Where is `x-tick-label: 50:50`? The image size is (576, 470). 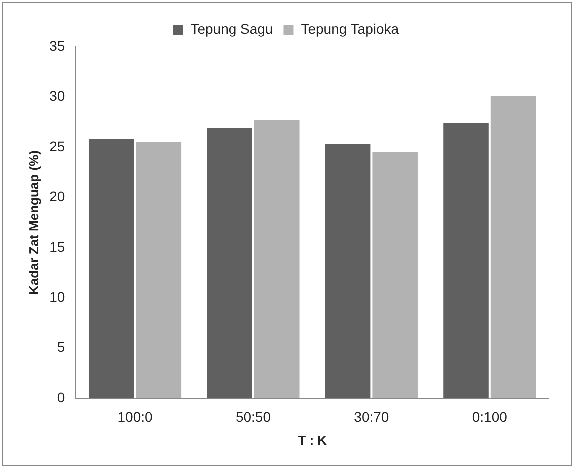
x-tick-label: 50:50 is located at coordinates (254, 416).